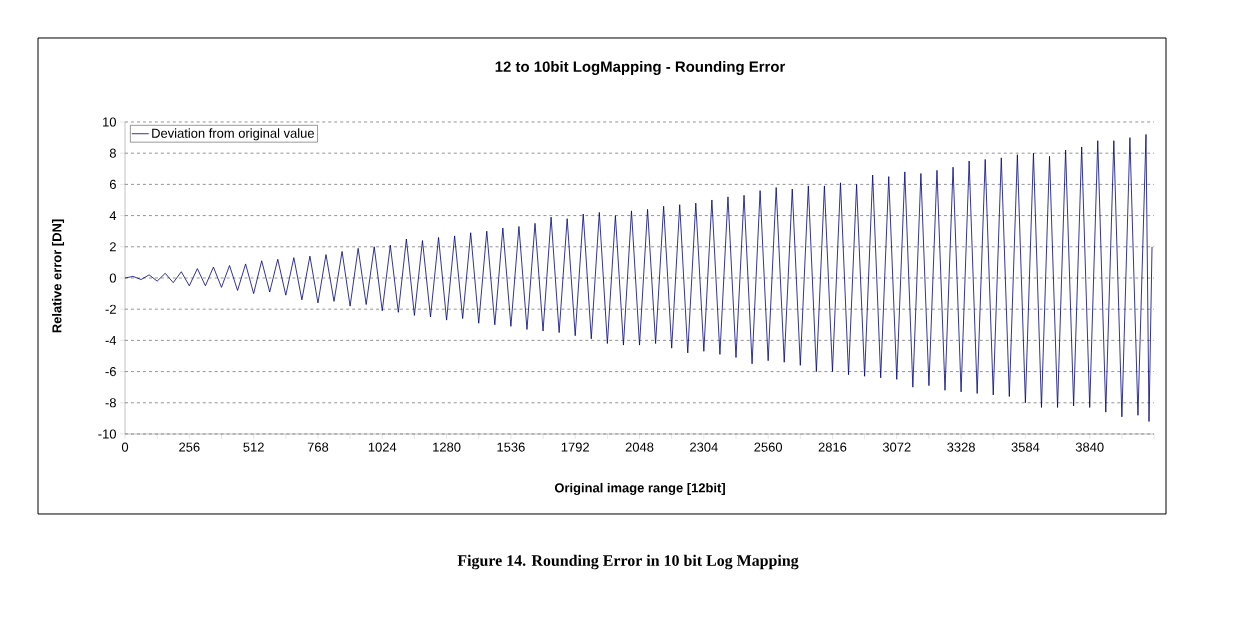 The image size is (1257, 618). I want to click on x-tick-label: 256, so click(189, 447).